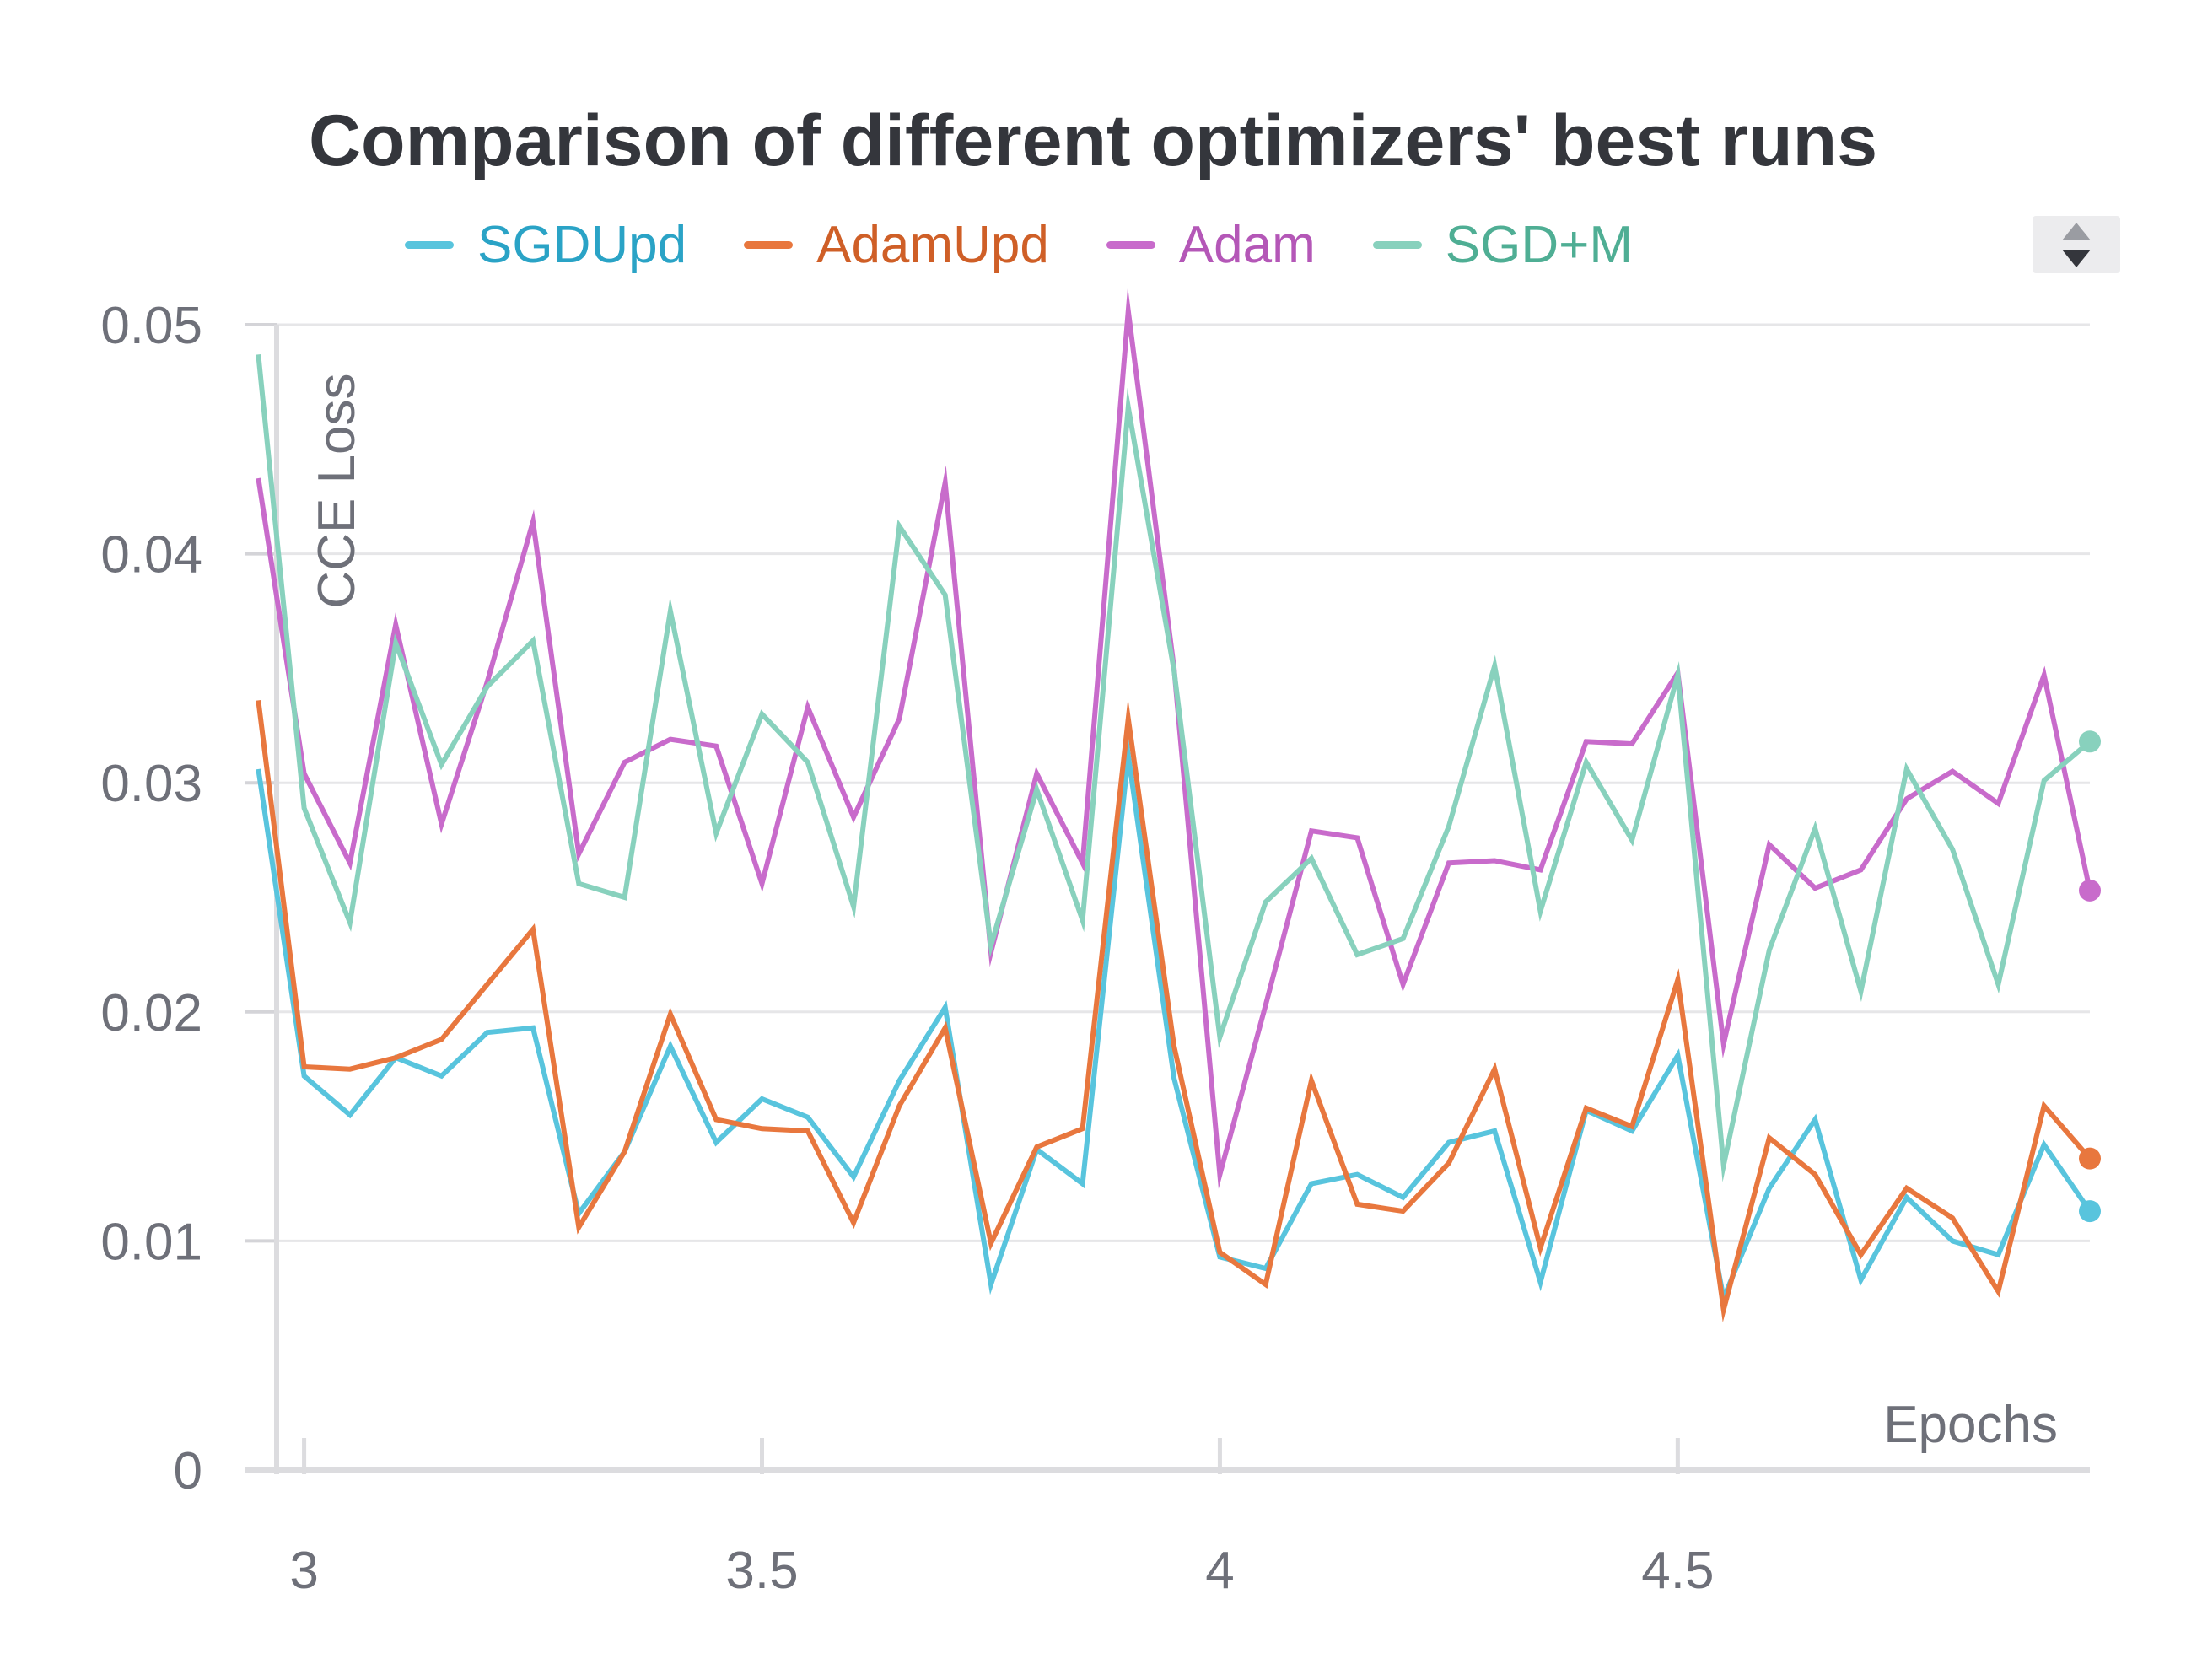 This screenshot has width=2186, height=1680. What do you see at coordinates (1397, 244) in the screenshot?
I see `legend-swatch-sgd-m` at bounding box center [1397, 244].